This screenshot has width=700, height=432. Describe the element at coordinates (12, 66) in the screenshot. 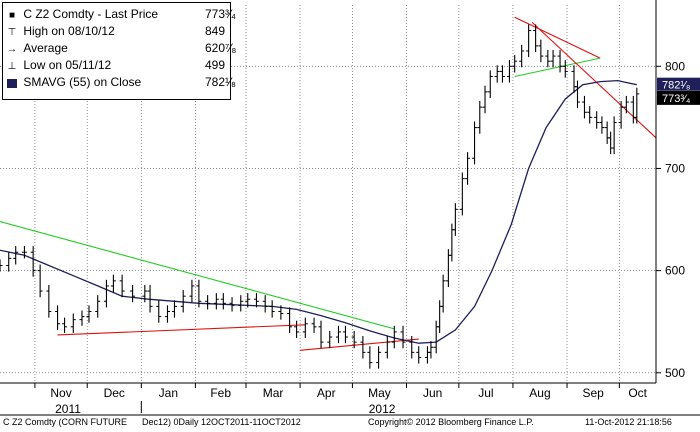

I see `low-marker-icon: ⊥` at that location.